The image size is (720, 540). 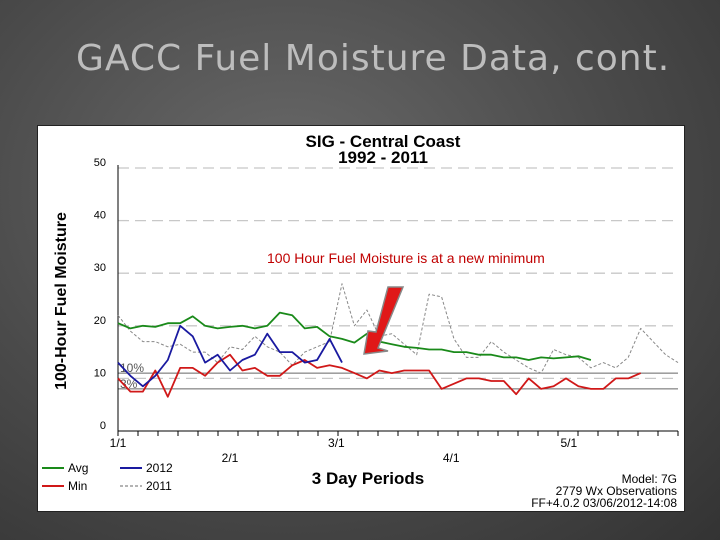 What do you see at coordinates (61, 301) in the screenshot?
I see `y-axis-label: 100-Hour Fuel Moisture` at bounding box center [61, 301].